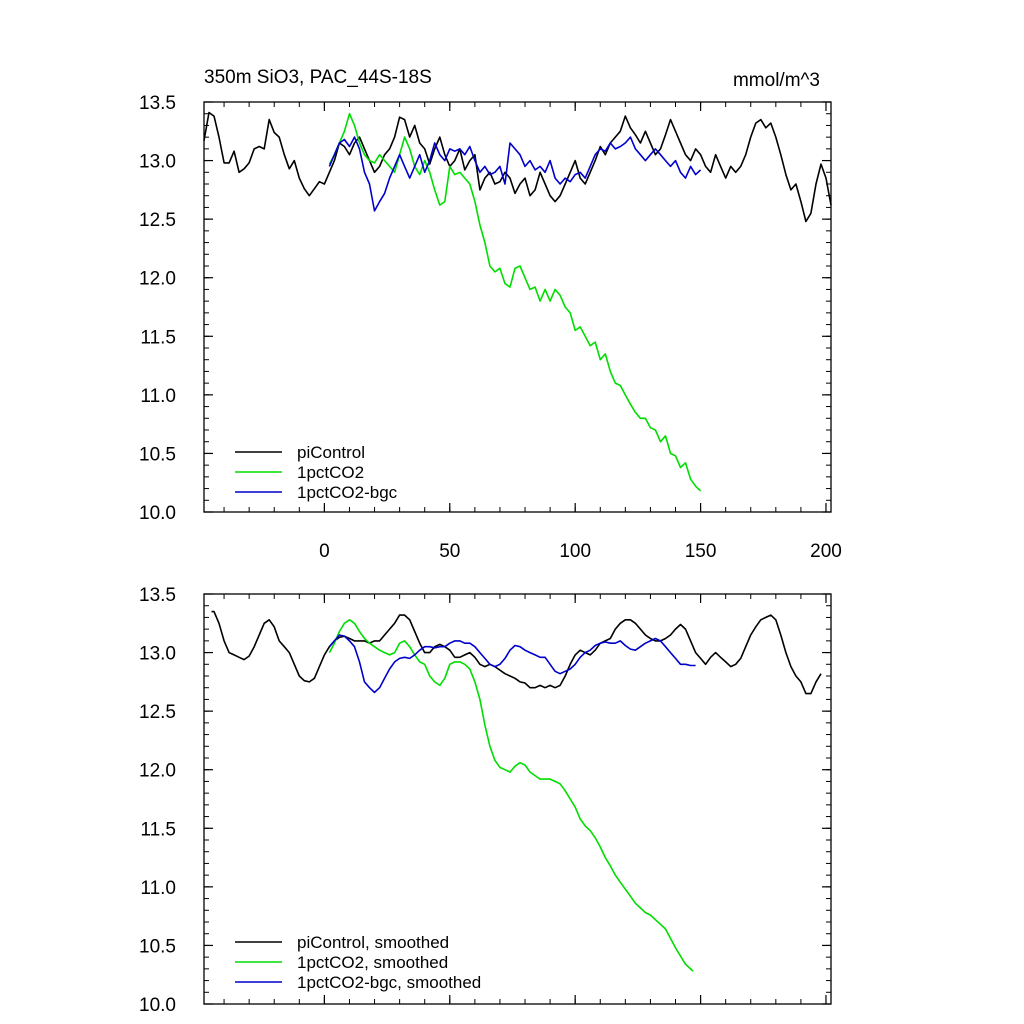  I want to click on x-tick-label: 100, so click(575, 551).